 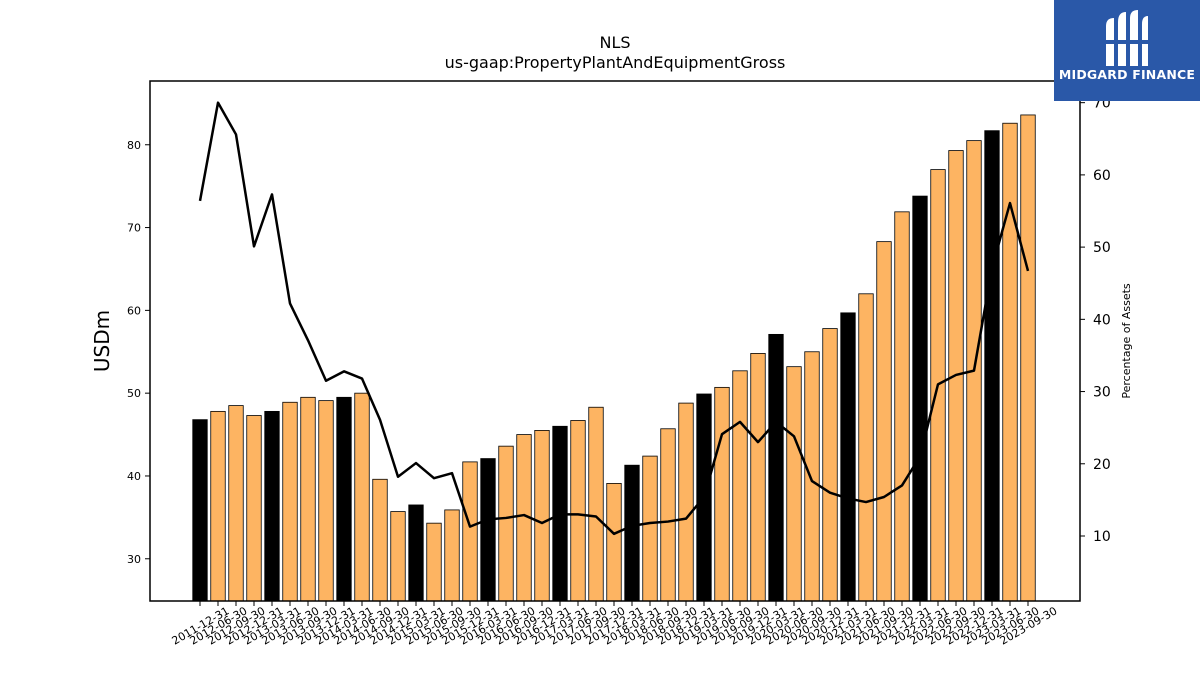 What do you see at coordinates (614, 42) in the screenshot?
I see `chart-title: NLS` at bounding box center [614, 42].